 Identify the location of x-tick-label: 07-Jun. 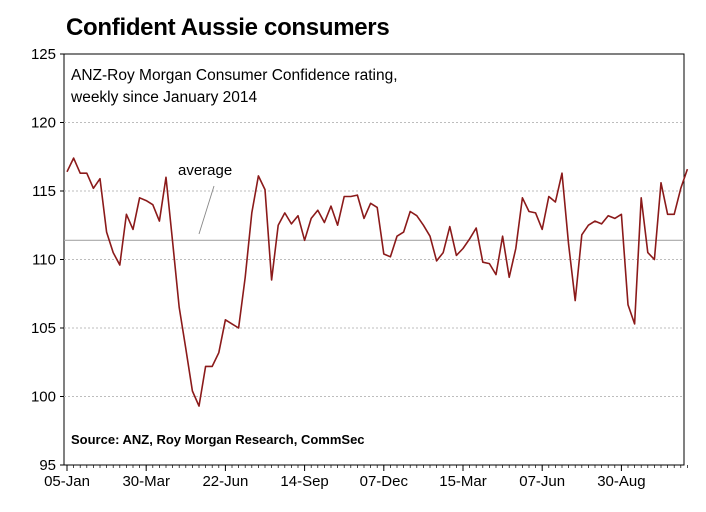
(542, 481).